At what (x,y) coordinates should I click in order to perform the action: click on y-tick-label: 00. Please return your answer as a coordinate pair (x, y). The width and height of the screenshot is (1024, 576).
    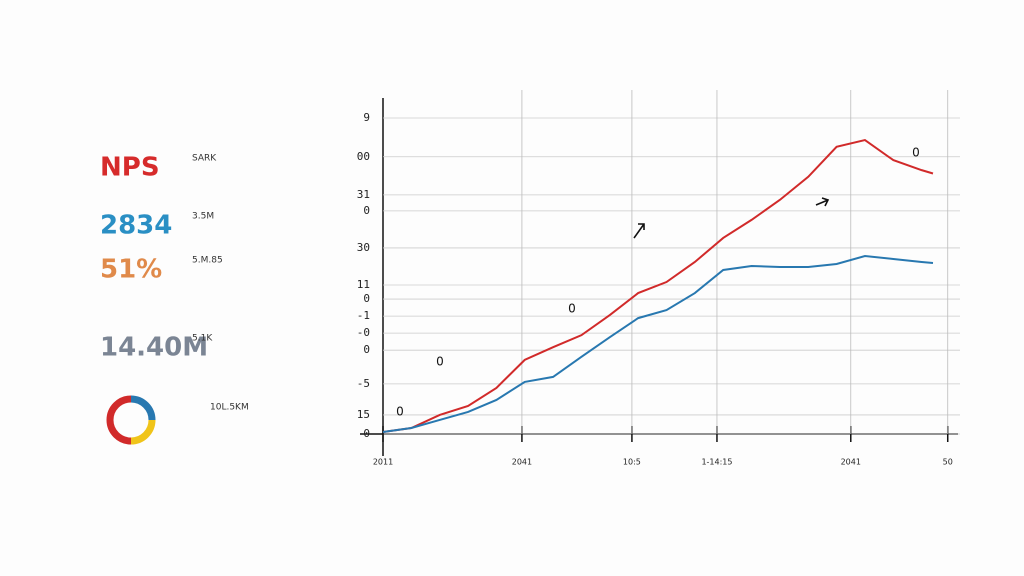
    Looking at the image, I should click on (363, 156).